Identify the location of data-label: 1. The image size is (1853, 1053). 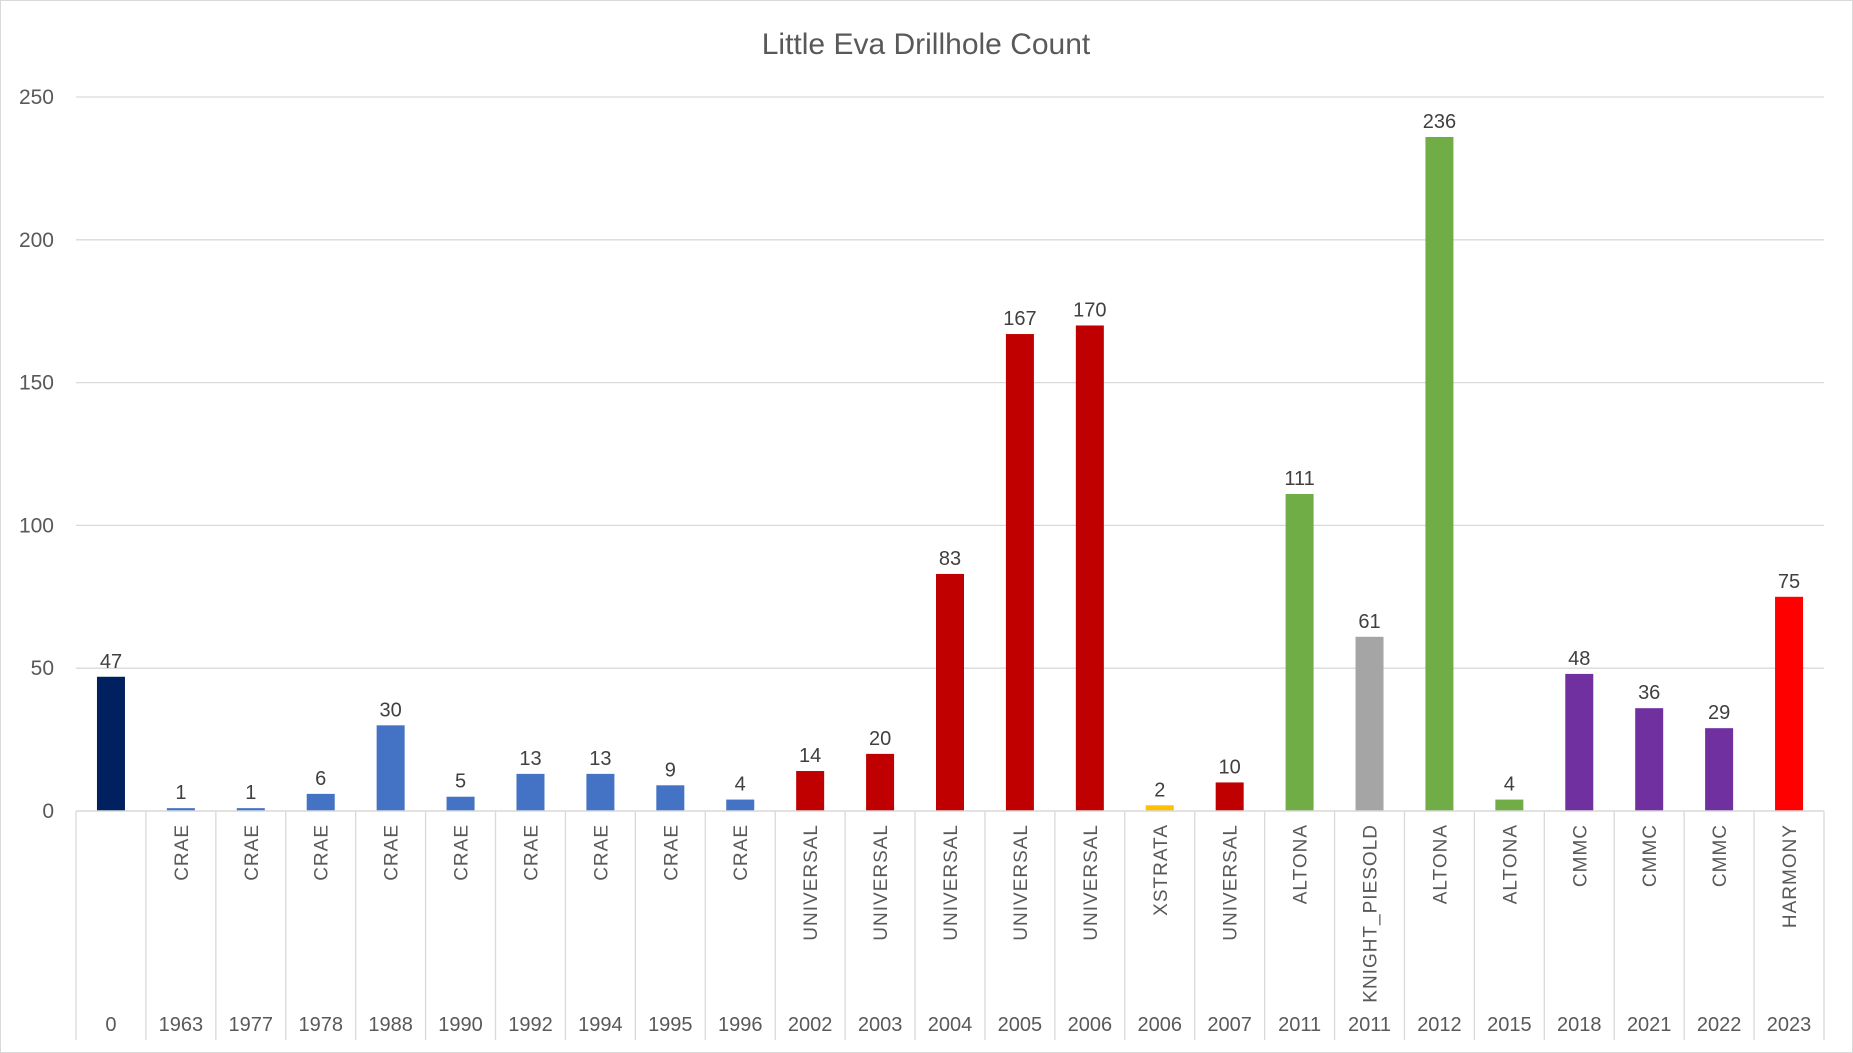
(250, 793).